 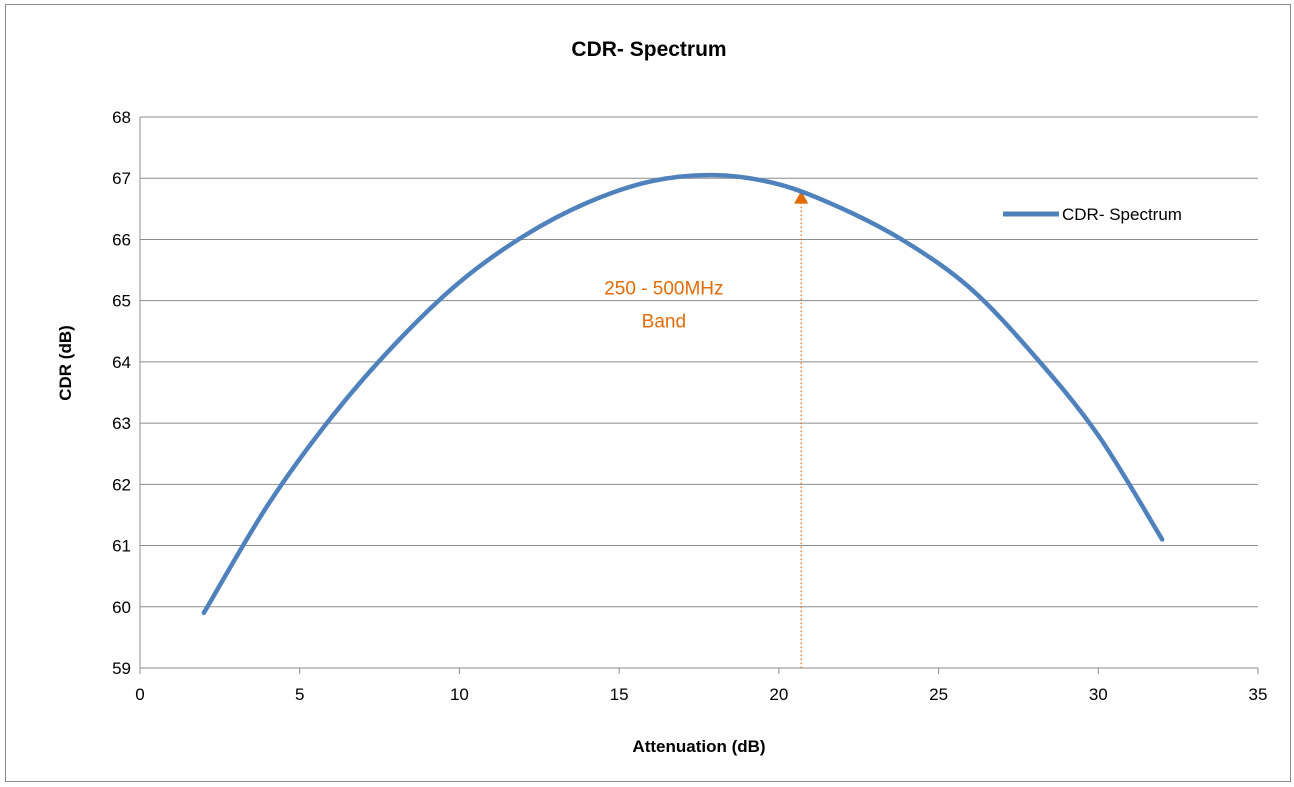 I want to click on y-tick-label: 60, so click(x=121, y=607).